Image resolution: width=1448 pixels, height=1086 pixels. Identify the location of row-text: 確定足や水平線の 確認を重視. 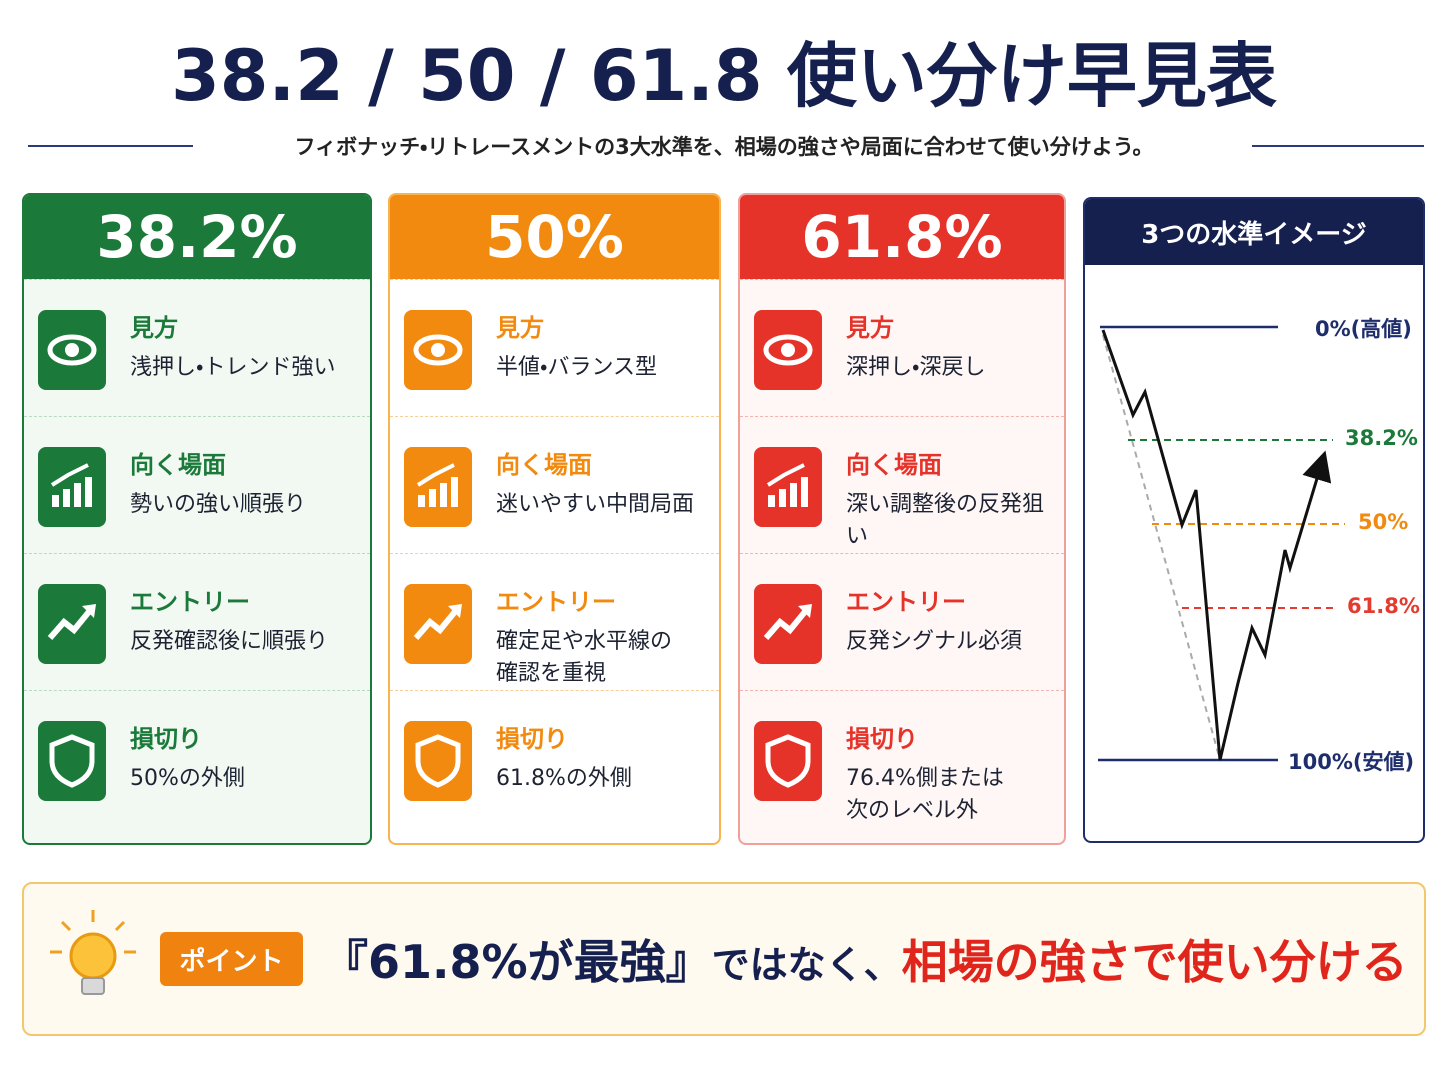
(584, 657).